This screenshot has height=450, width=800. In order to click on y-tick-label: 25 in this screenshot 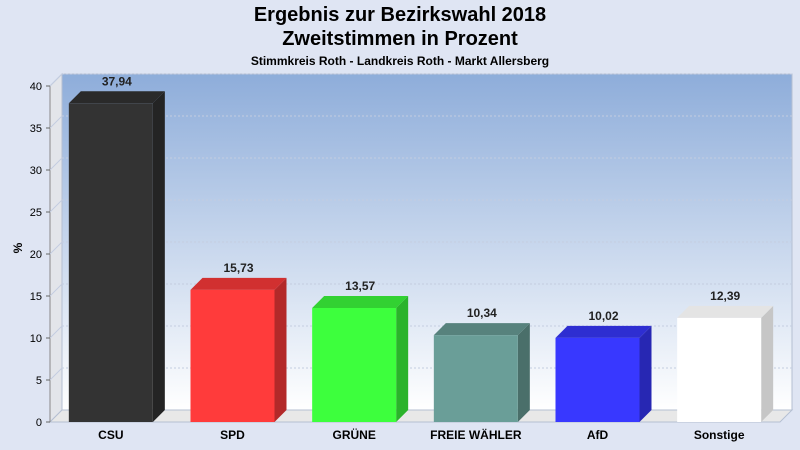, I will do `click(36, 213)`.